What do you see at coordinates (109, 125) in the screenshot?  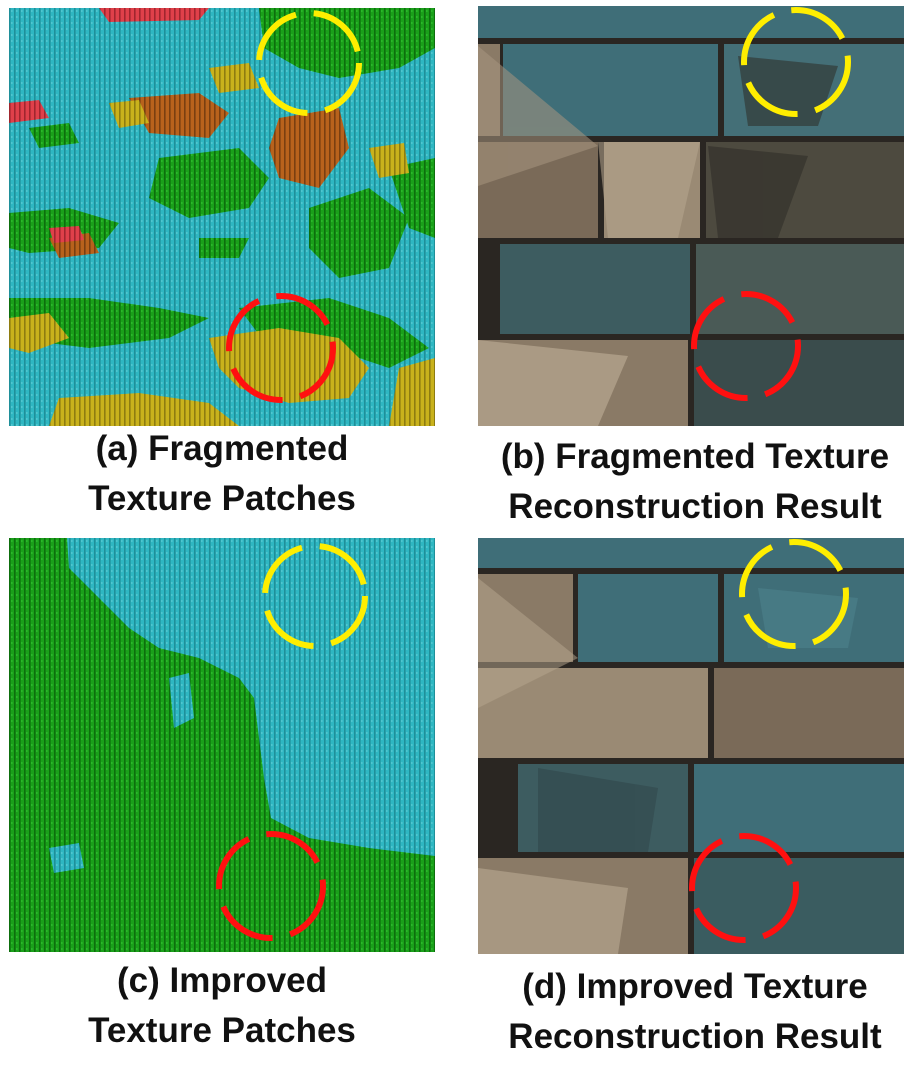 I see `red-patch-regions` at bounding box center [109, 125].